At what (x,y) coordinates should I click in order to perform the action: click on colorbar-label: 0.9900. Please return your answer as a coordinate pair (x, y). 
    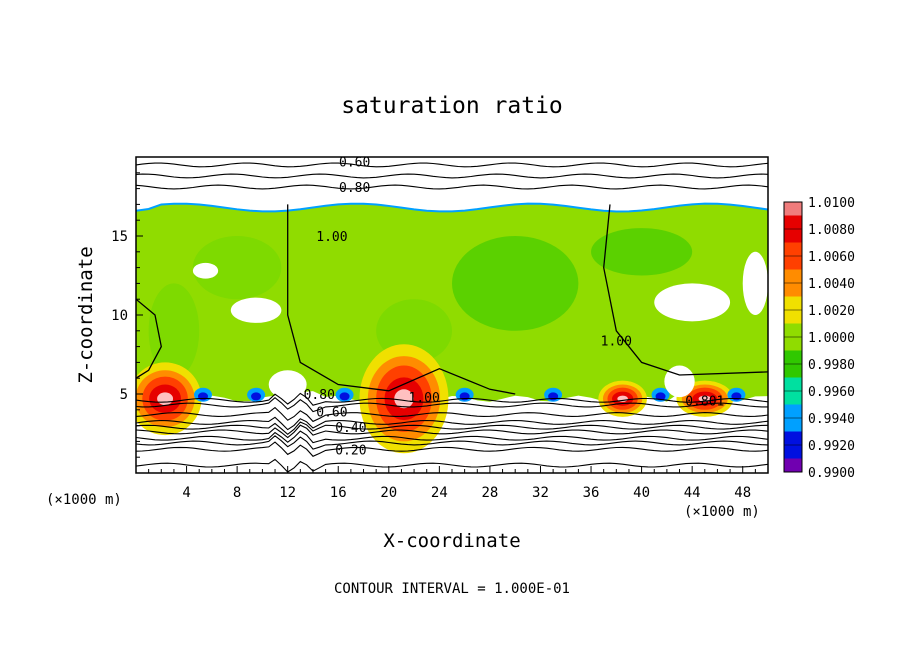
    Looking at the image, I should click on (831, 473).